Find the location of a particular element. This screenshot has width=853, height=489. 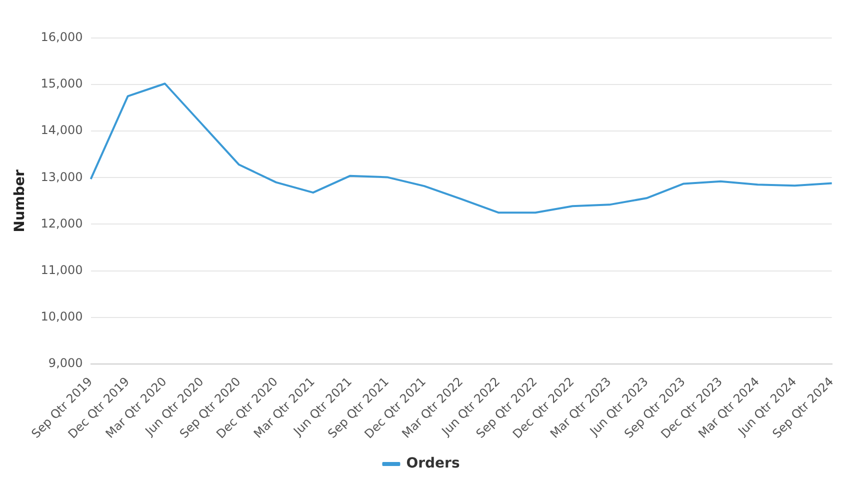

y-tick-label: 9,000 is located at coordinates (65, 363).